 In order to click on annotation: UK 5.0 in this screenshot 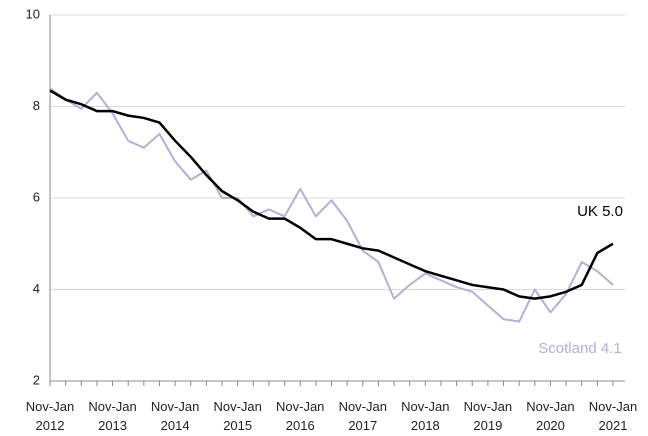, I will do `click(600, 211)`.